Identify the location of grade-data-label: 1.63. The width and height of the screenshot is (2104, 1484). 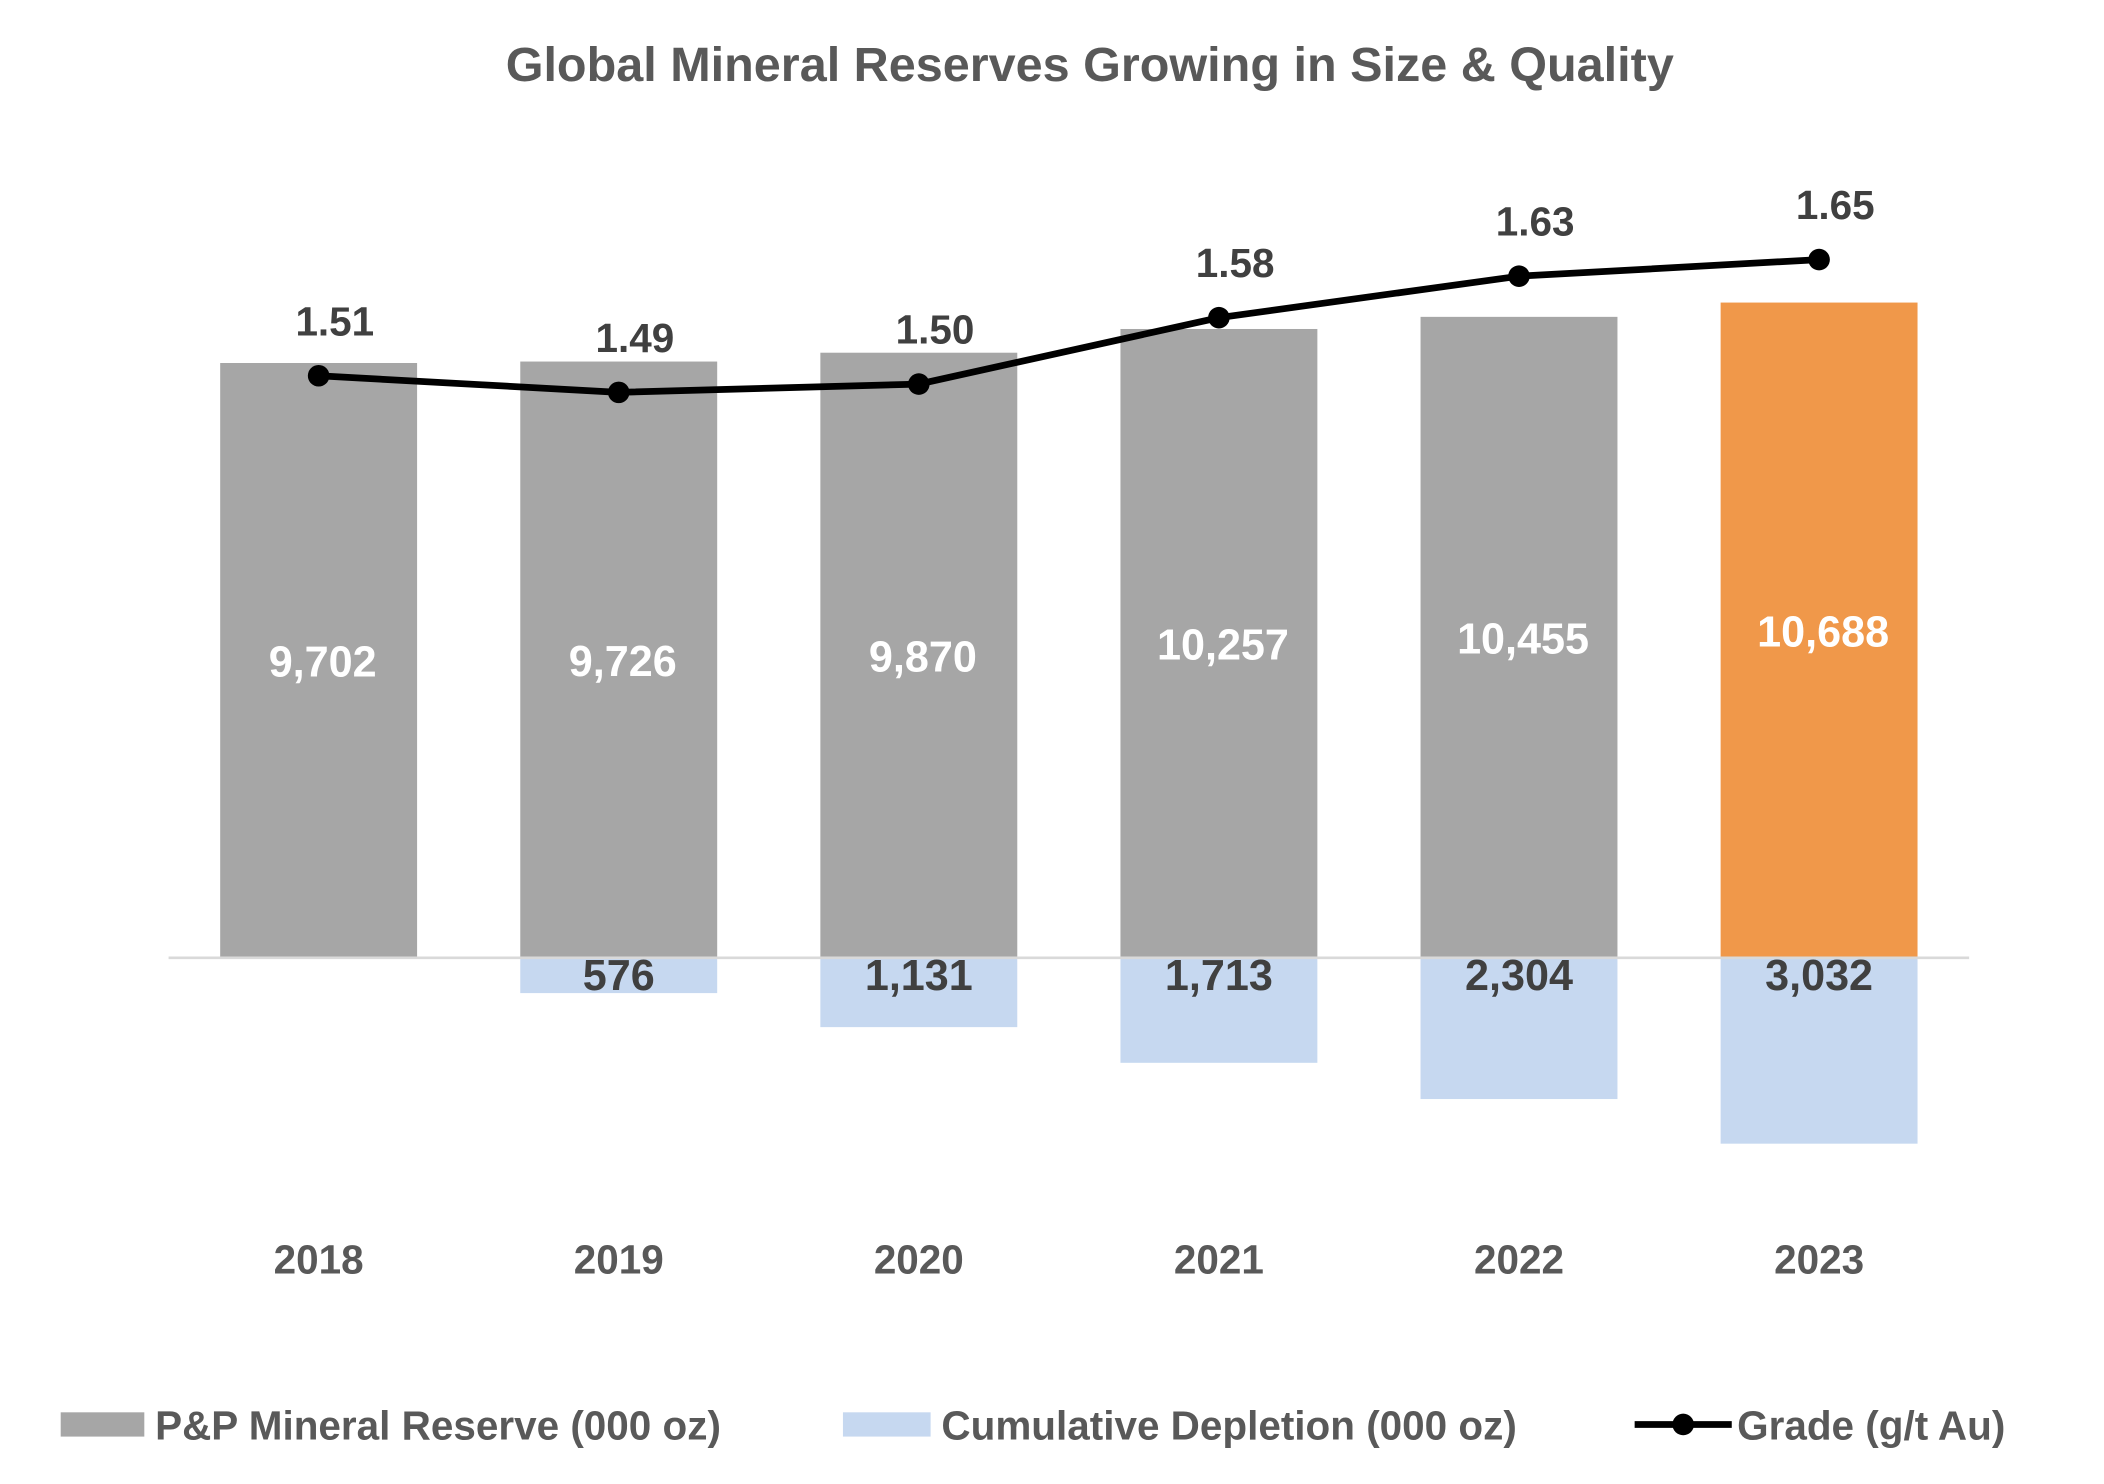
(1535, 222).